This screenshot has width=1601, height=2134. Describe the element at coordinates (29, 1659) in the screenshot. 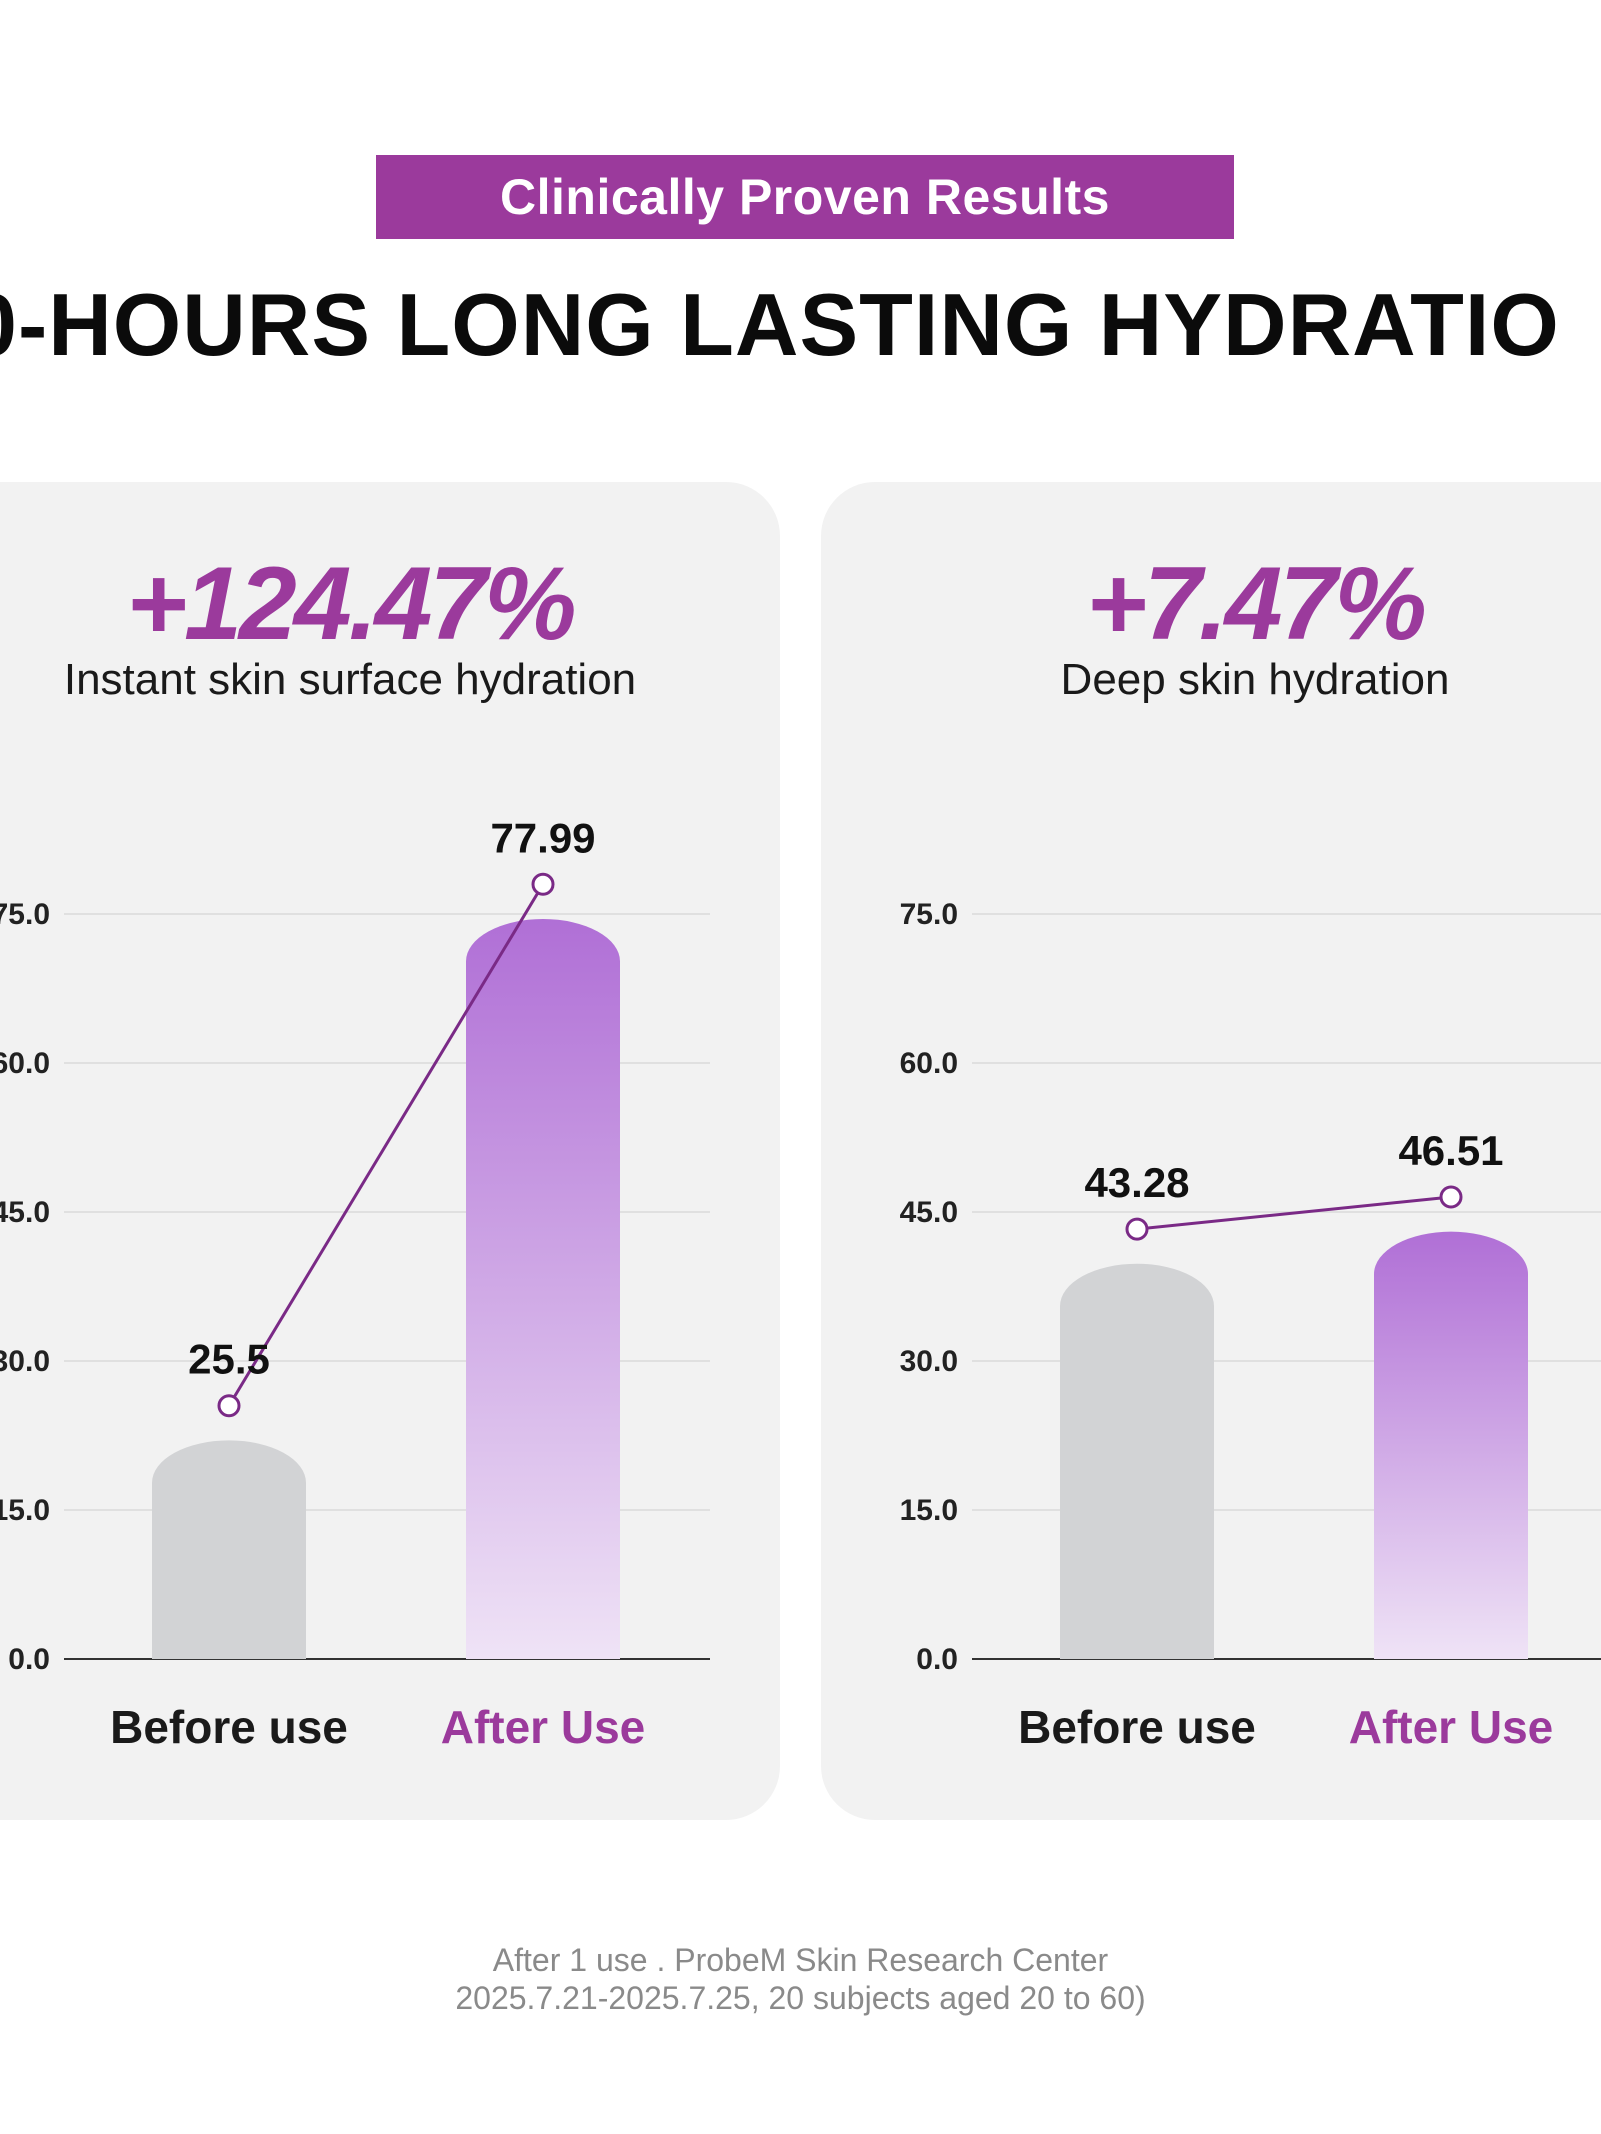

I see `surface-ytick-label: 0.0` at that location.